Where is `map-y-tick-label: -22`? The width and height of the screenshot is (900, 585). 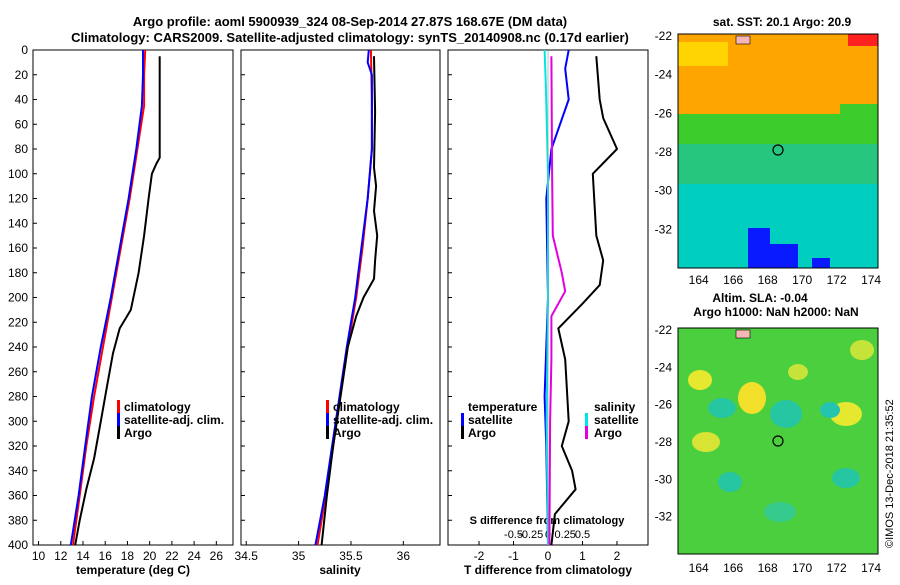 map-y-tick-label: -22 is located at coordinates (664, 36).